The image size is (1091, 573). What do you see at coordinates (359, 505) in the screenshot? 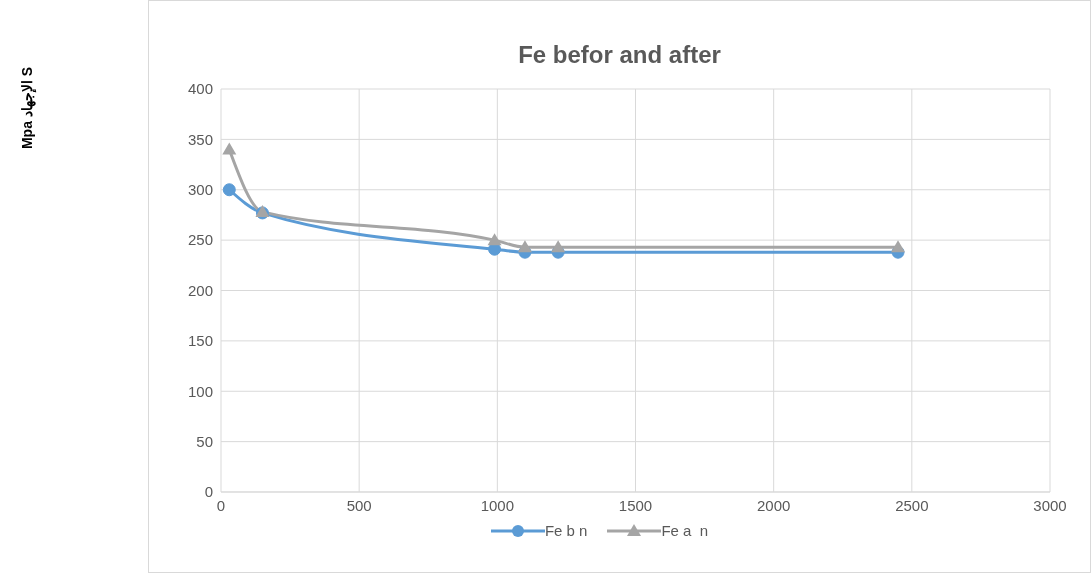
I see `x-tick-label: 500` at bounding box center [359, 505].